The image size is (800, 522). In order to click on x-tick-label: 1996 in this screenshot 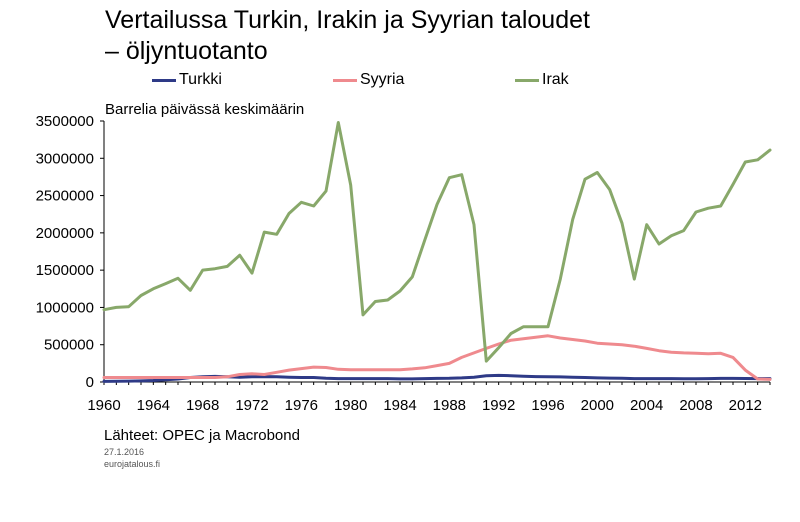, I will do `click(547, 405)`.